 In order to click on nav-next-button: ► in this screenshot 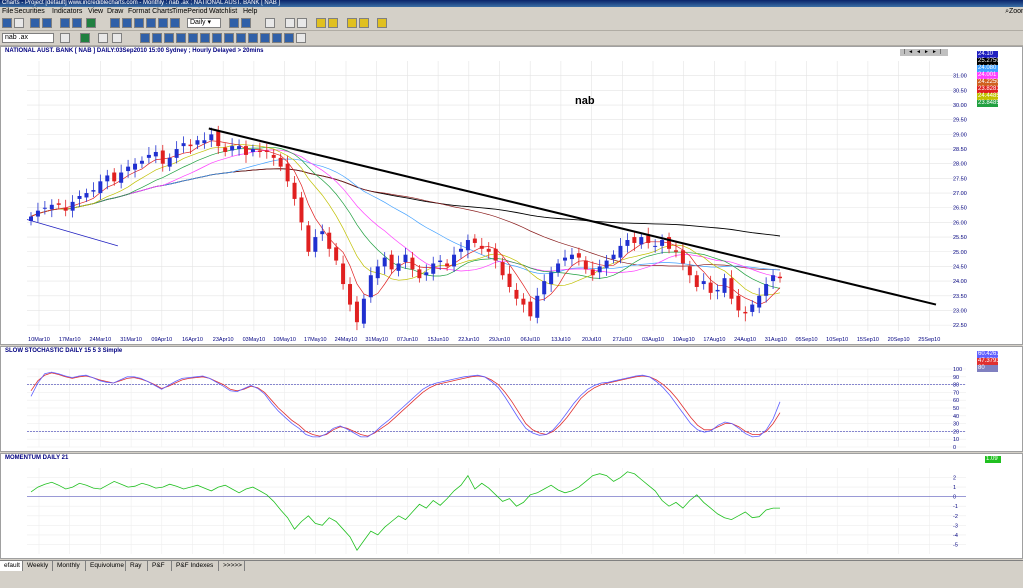, I will do `click(928, 52)`.